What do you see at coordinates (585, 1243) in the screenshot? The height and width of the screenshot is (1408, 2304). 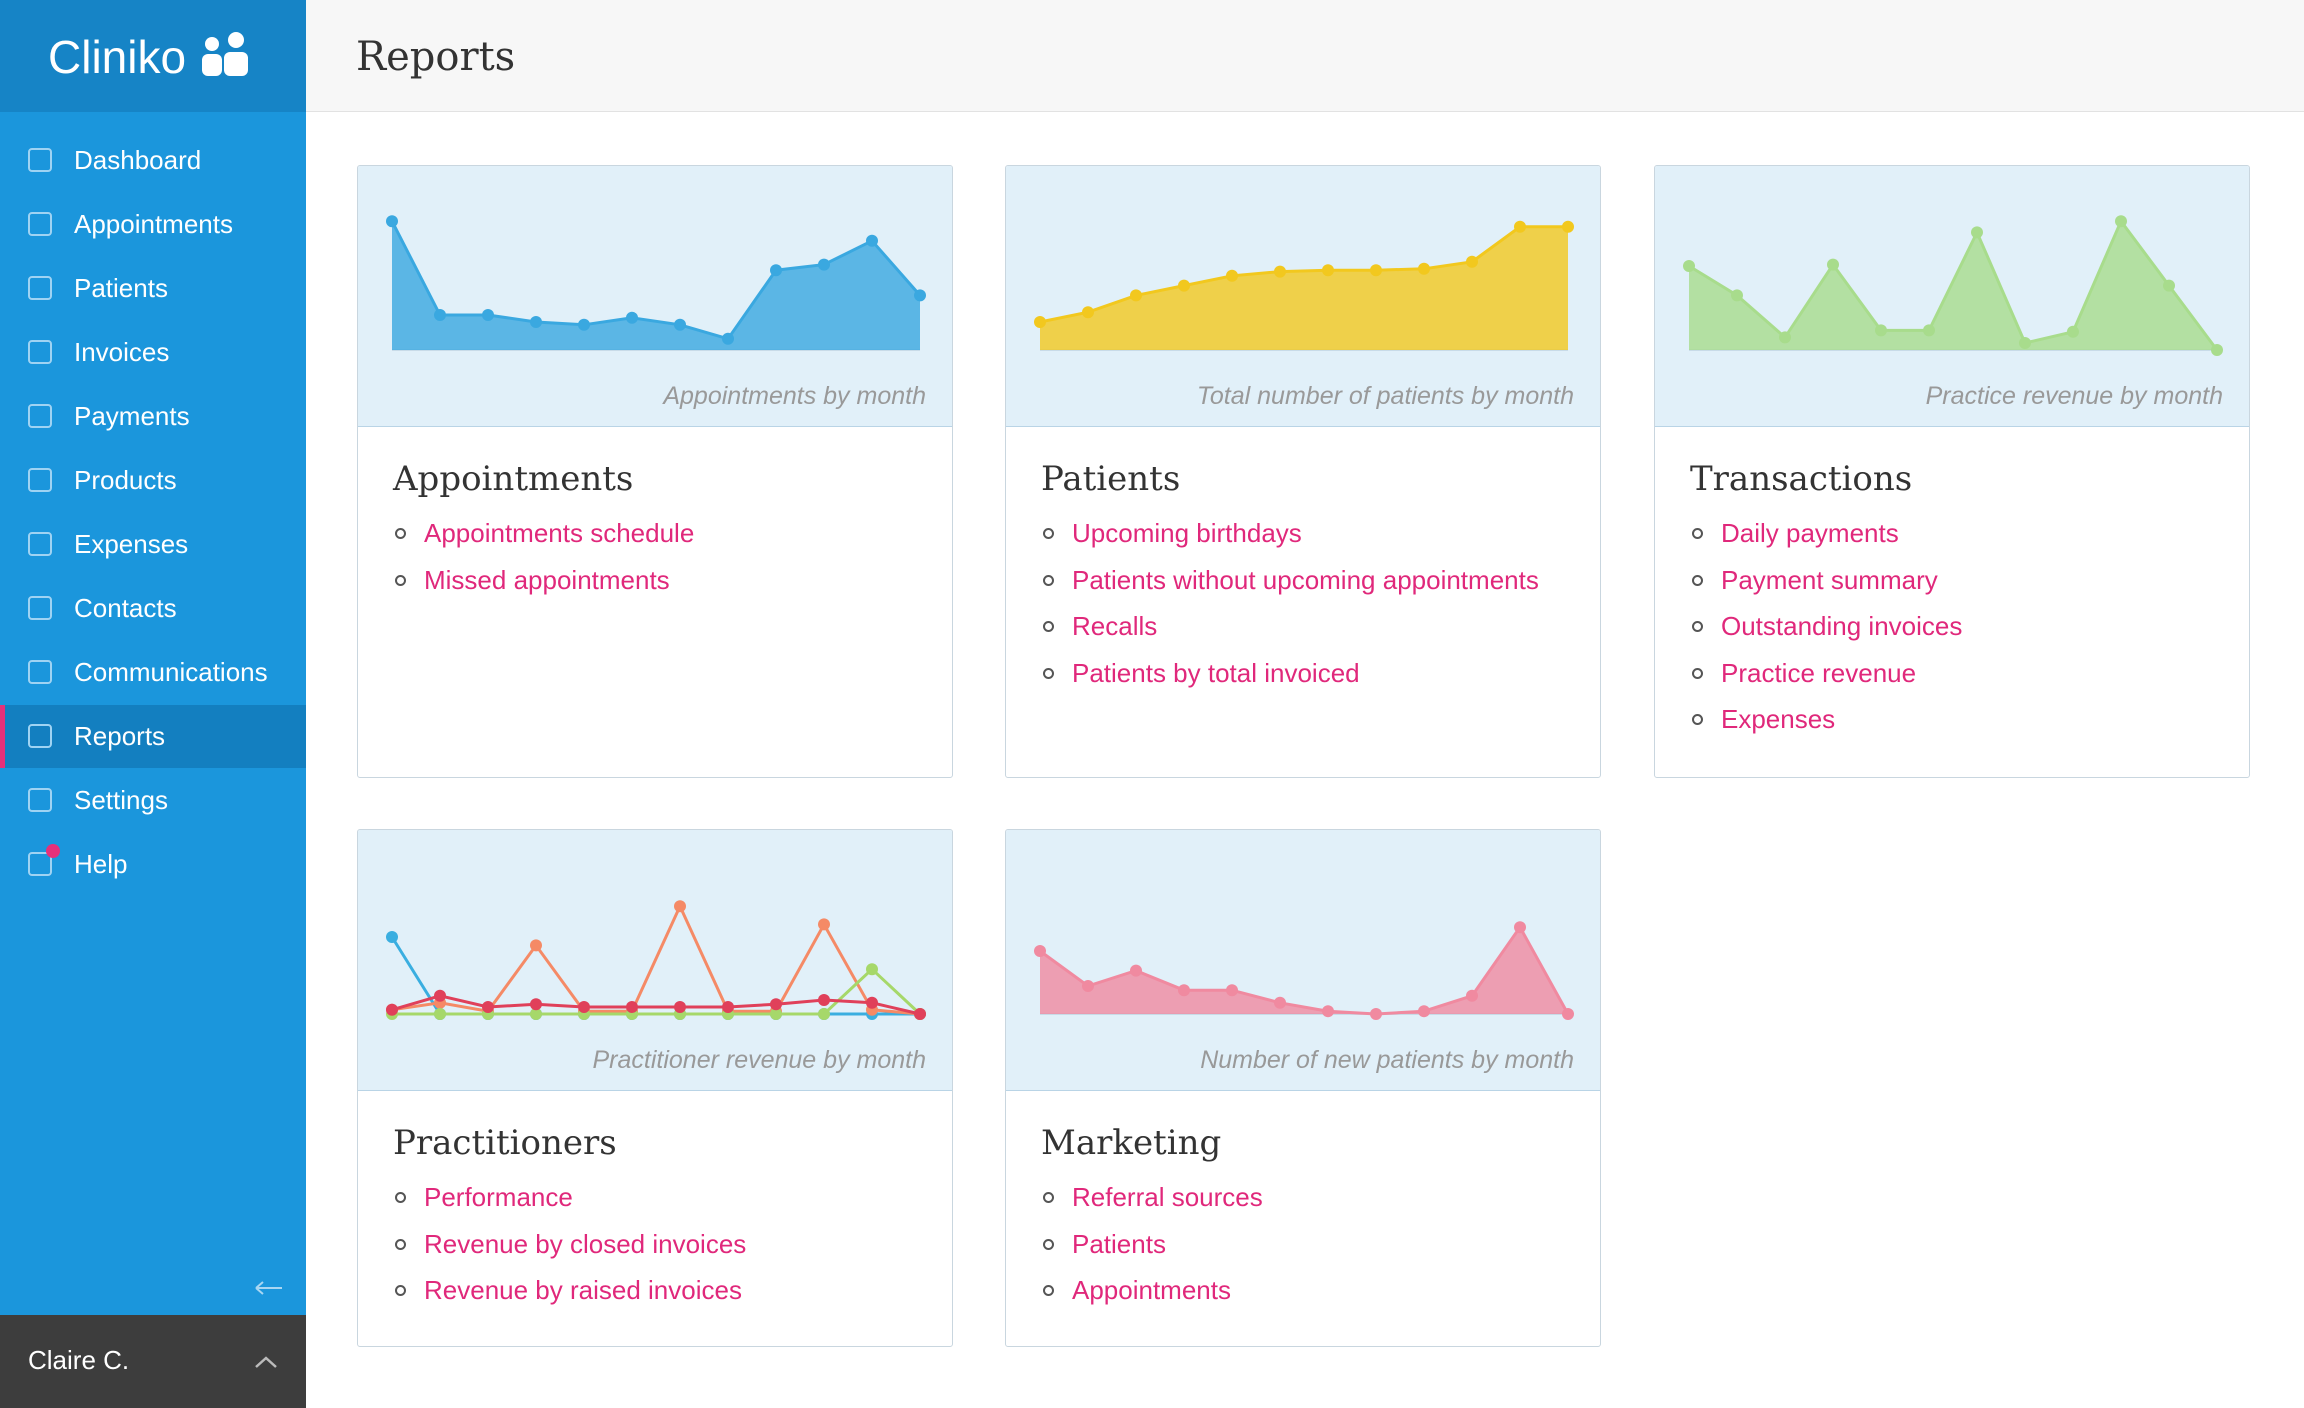 I see `report-link: Revenue by closed invoices` at bounding box center [585, 1243].